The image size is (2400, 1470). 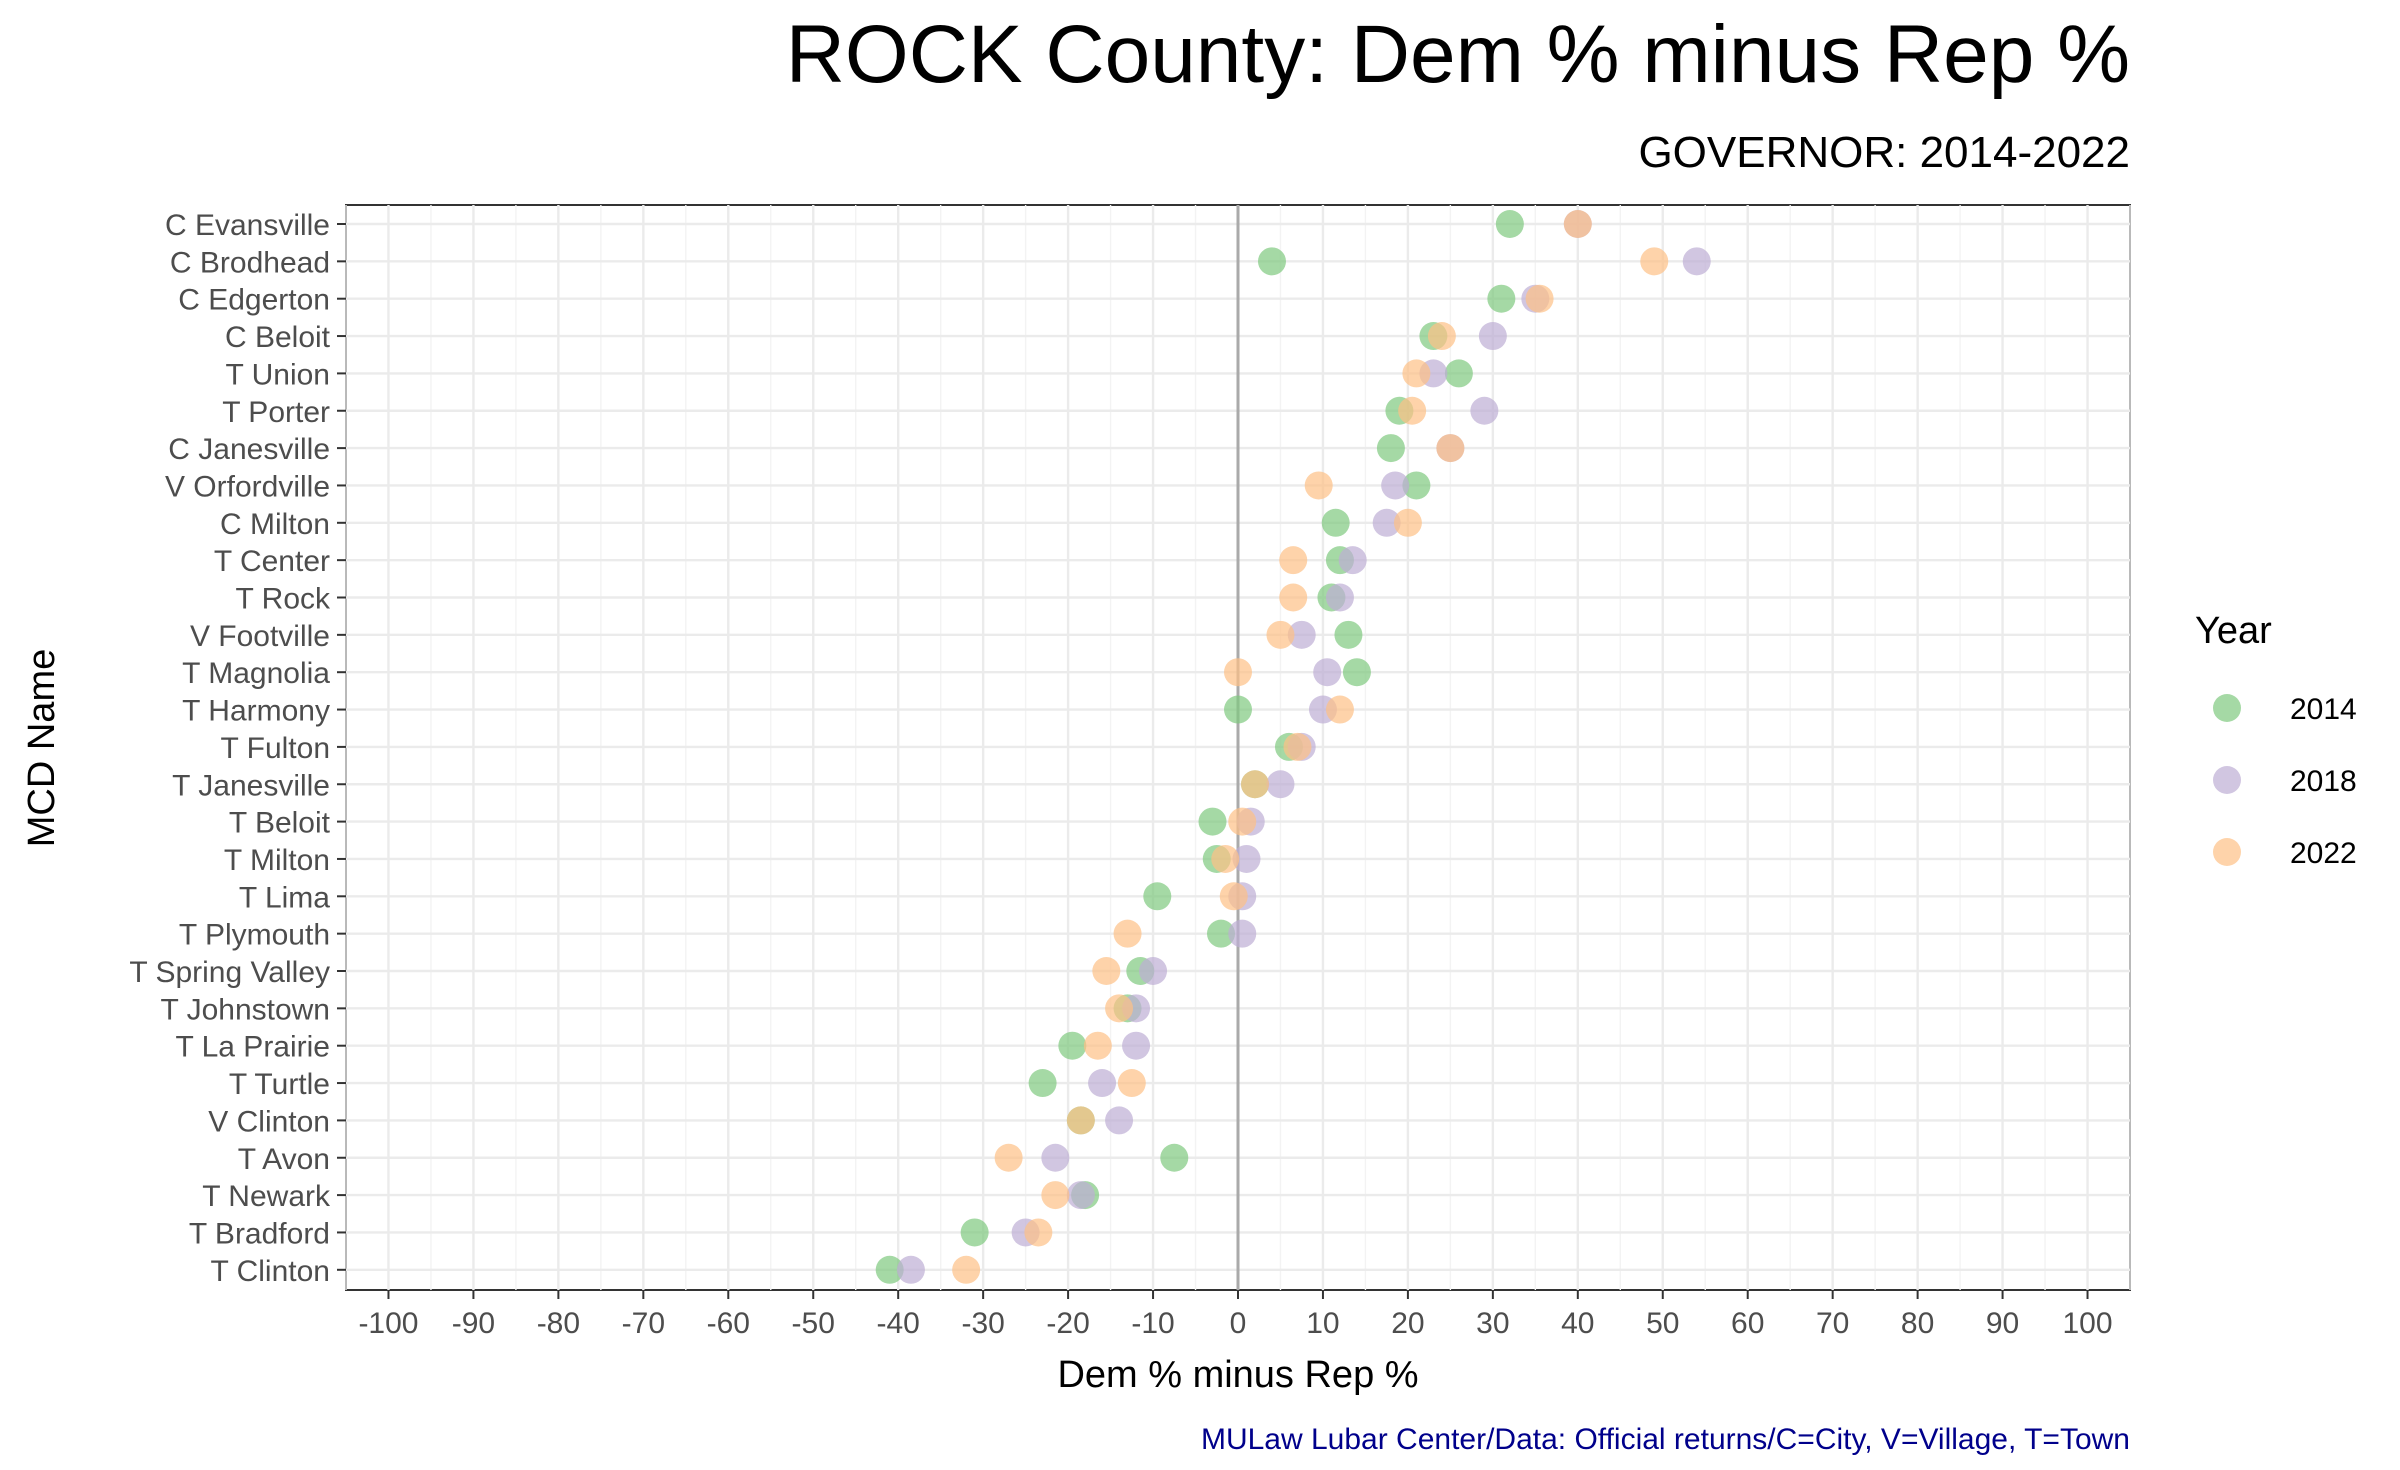 What do you see at coordinates (259, 1233) in the screenshot?
I see `y-tick-label: T Bradford` at bounding box center [259, 1233].